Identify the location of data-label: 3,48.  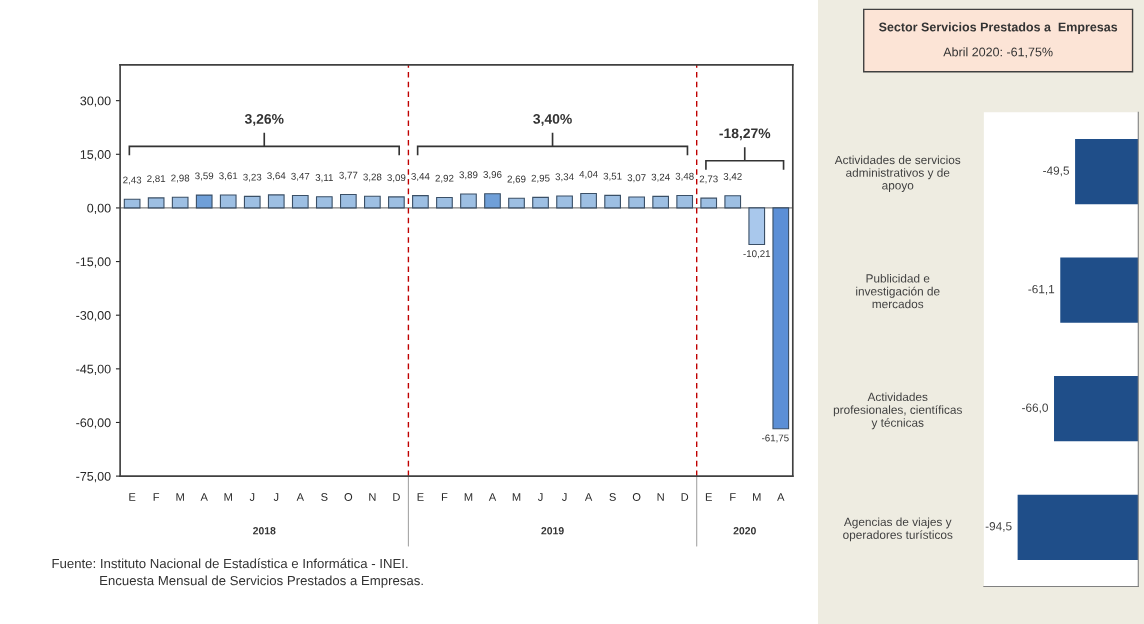
(684, 176).